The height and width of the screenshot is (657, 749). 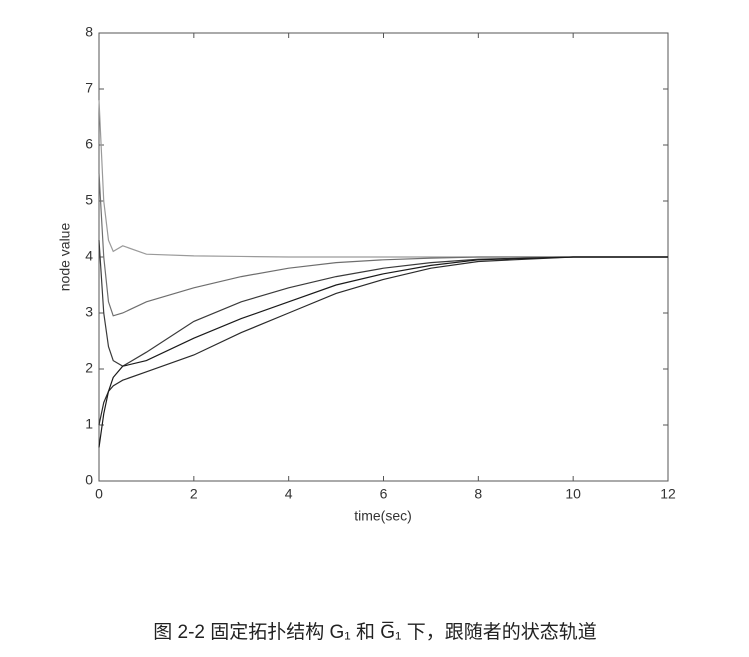 What do you see at coordinates (99, 494) in the screenshot?
I see `x-tick-label: 0` at bounding box center [99, 494].